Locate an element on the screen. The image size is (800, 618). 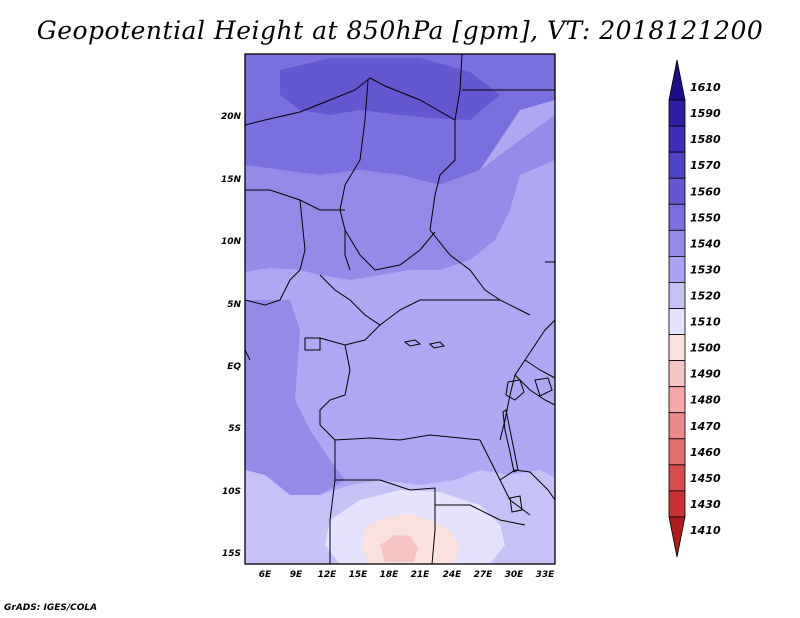
lon-label: 30E is located at coordinates (515, 575).